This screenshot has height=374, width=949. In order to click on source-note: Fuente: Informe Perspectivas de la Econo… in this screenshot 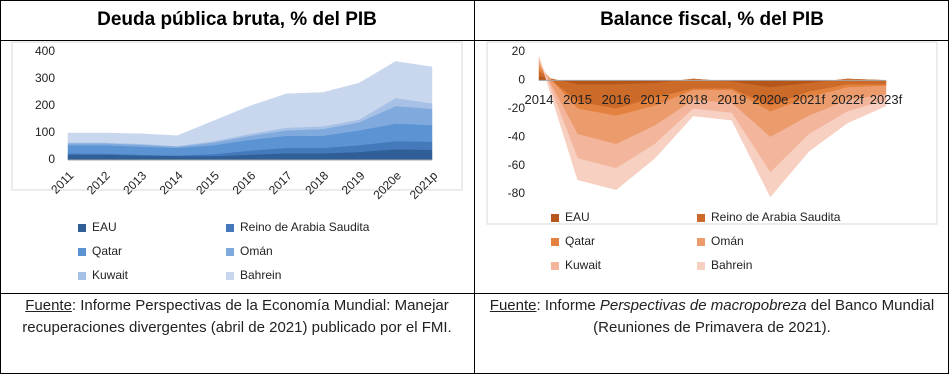, I will do `click(237, 317)`.